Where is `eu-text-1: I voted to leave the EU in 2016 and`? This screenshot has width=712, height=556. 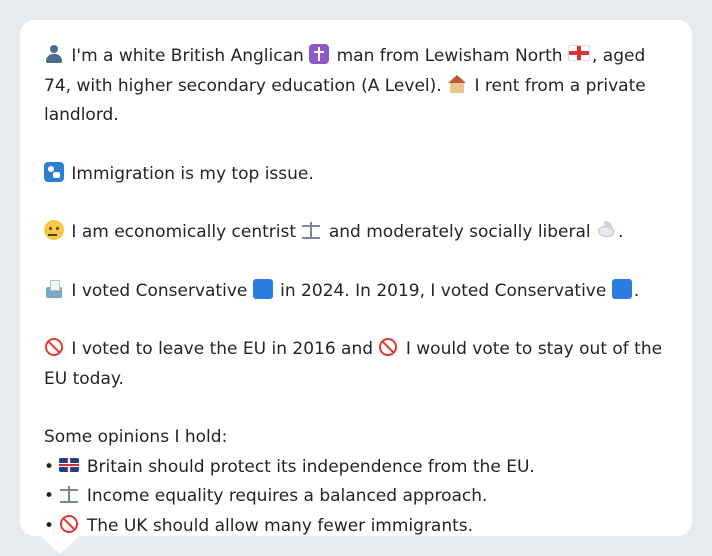 eu-text-1: I voted to leave the EU in 2016 and is located at coordinates (222, 349).